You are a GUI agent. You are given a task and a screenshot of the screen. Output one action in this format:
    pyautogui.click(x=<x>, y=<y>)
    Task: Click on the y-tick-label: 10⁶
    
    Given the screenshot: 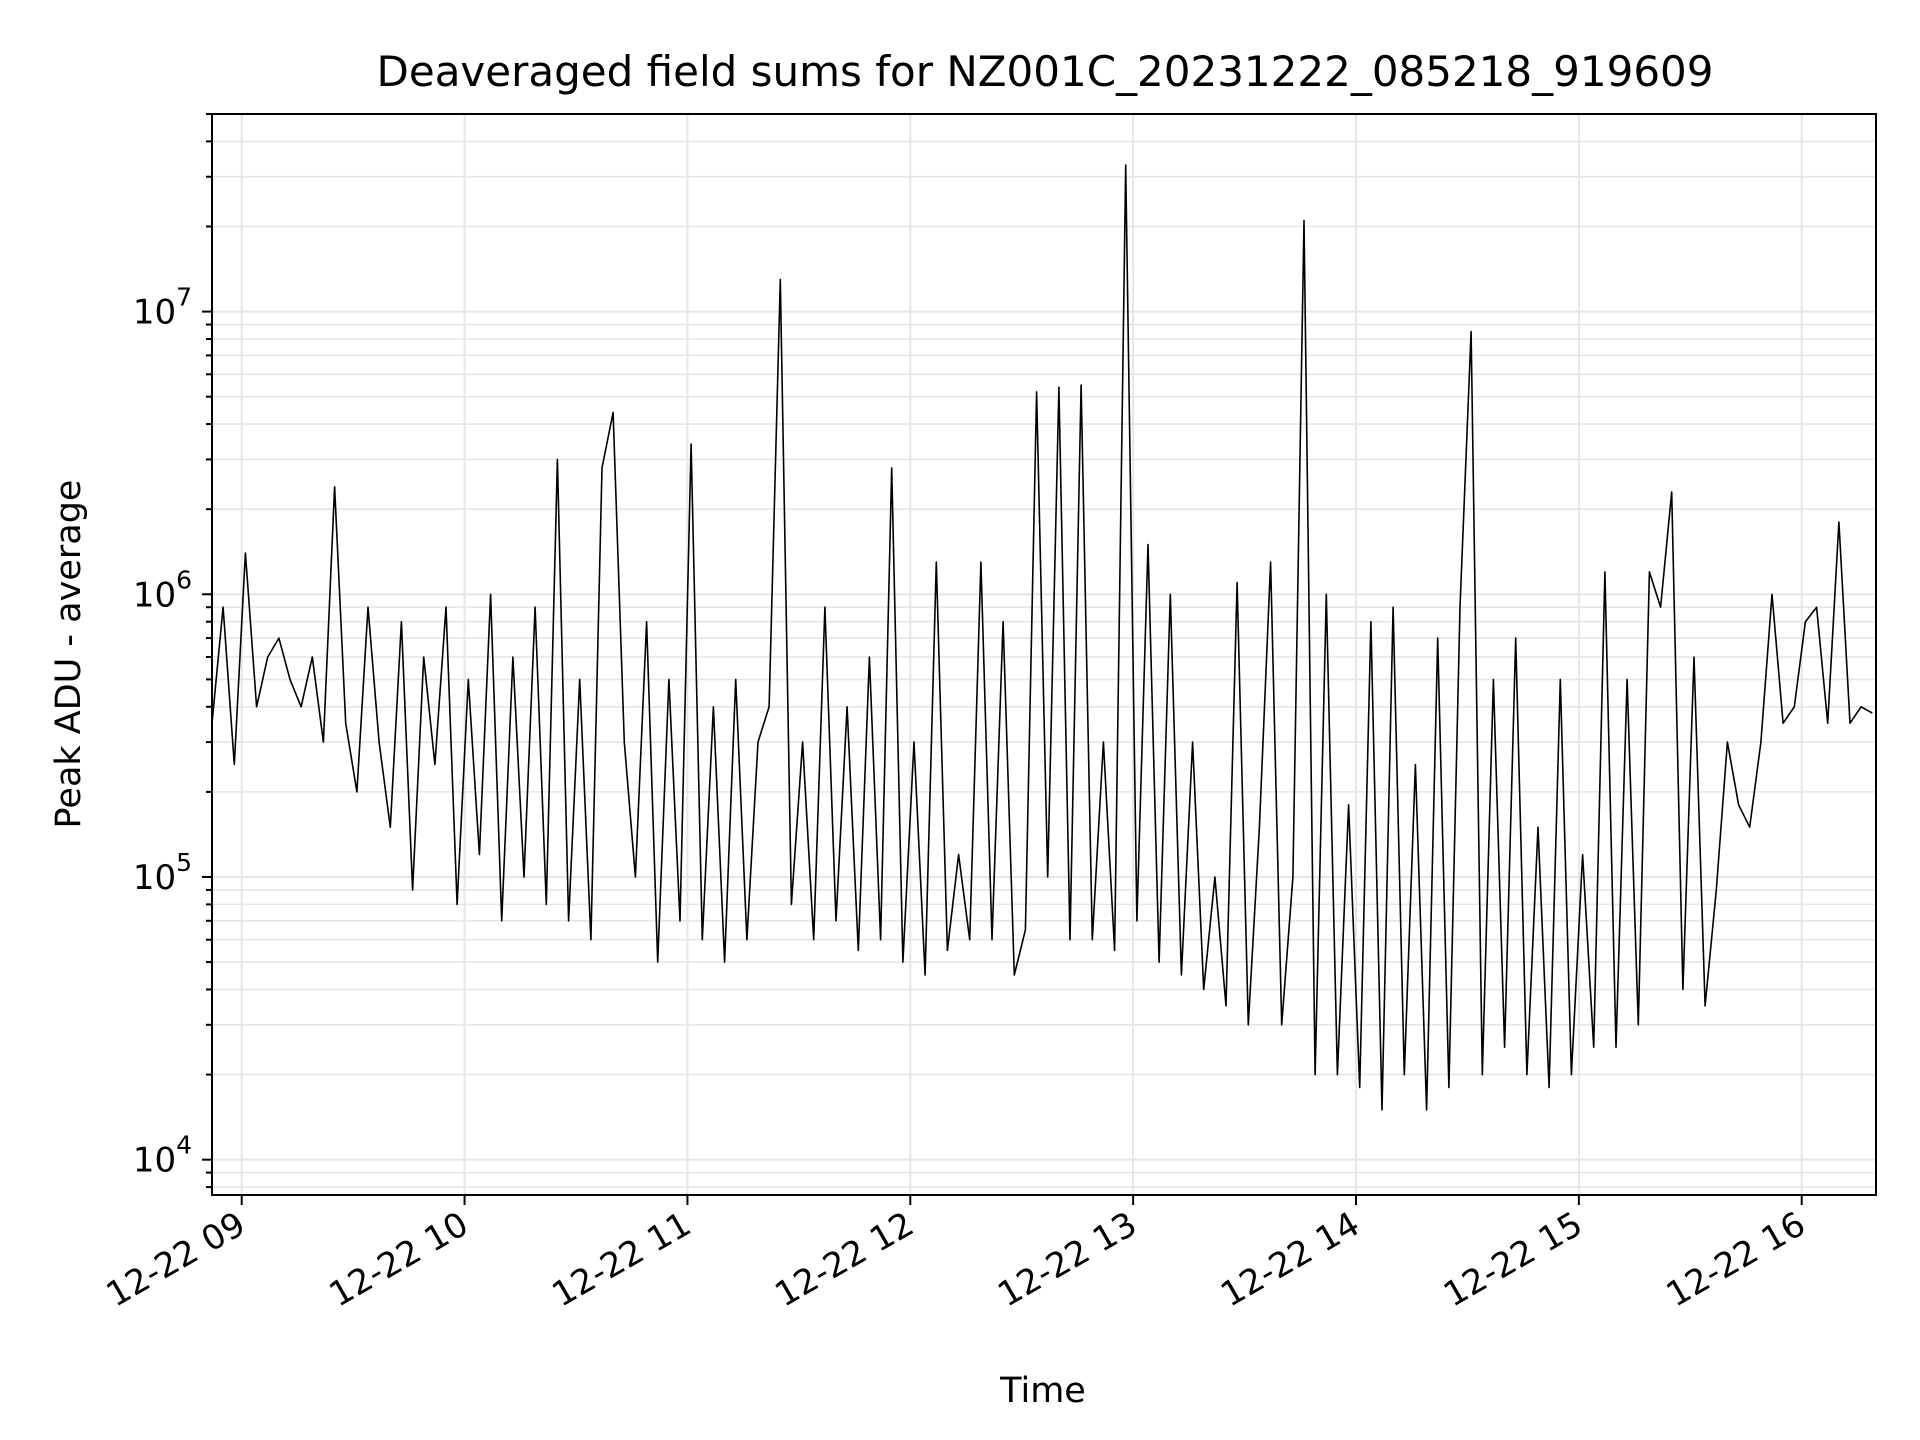 What is the action you would take?
    pyautogui.click(x=162, y=590)
    